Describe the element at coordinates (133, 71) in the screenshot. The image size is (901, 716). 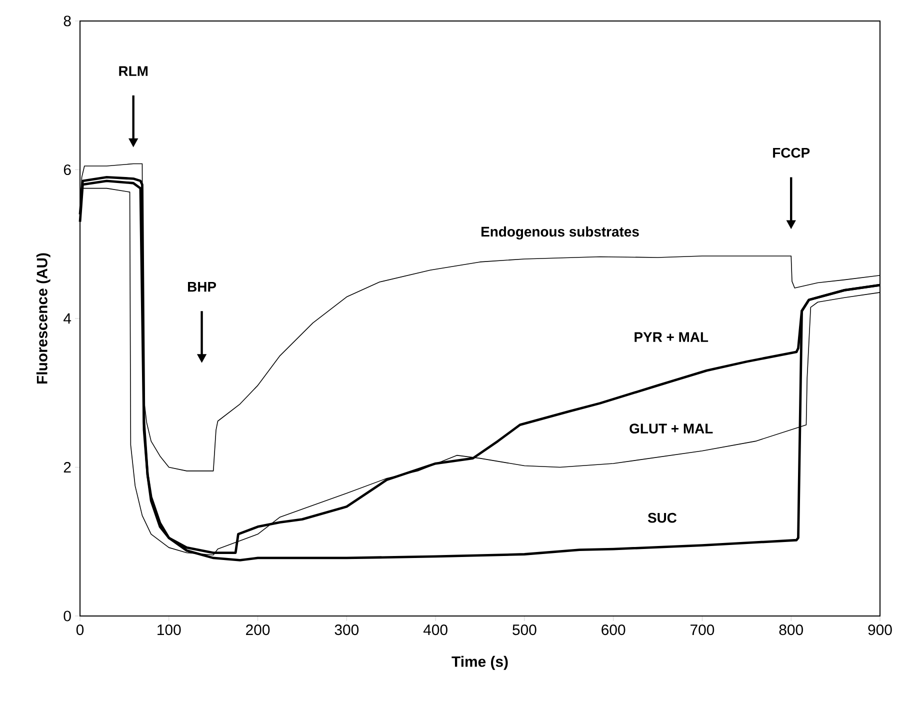
I see `annotation: RLM` at that location.